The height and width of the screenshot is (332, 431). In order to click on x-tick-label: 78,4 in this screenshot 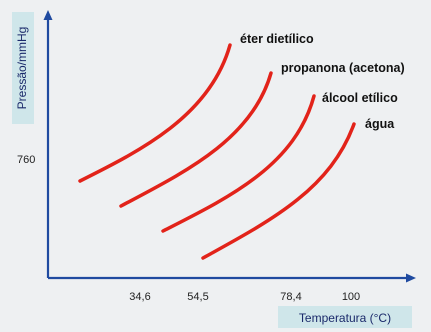, I will do `click(290, 297)`.